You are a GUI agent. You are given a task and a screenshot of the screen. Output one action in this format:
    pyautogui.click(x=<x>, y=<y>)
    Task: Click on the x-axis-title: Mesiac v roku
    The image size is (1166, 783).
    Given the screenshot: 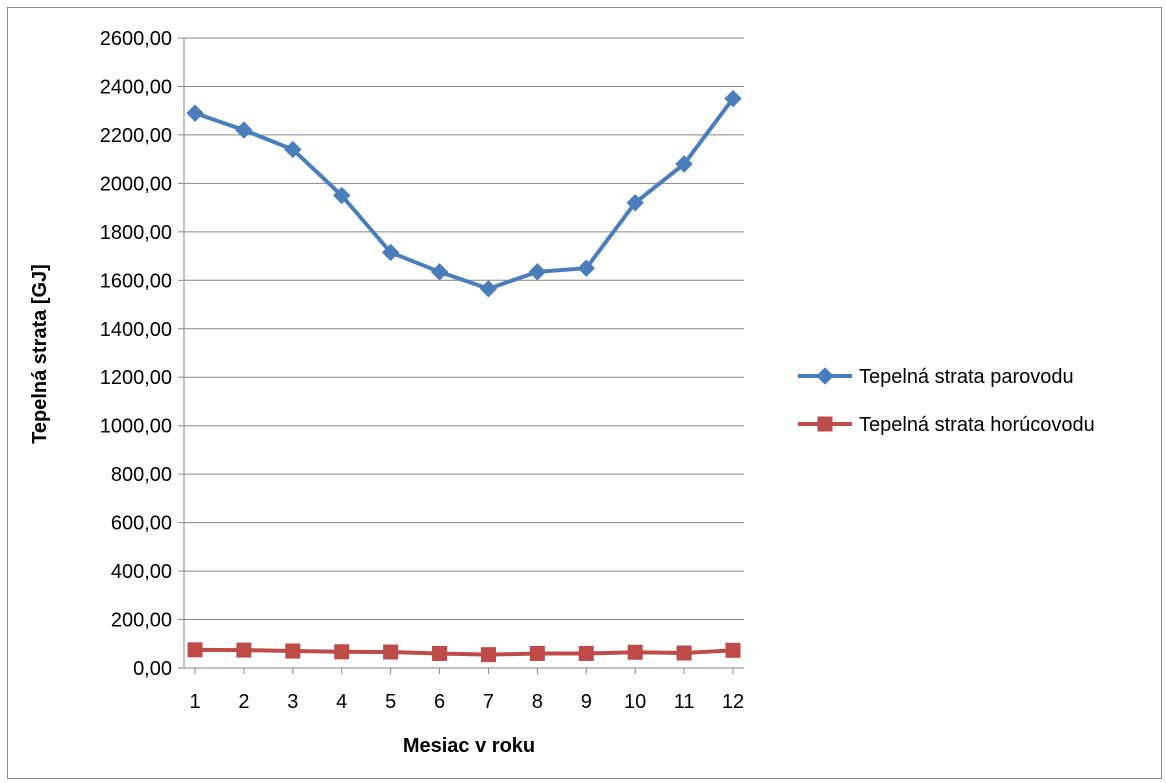 What is the action you would take?
    pyautogui.click(x=469, y=746)
    